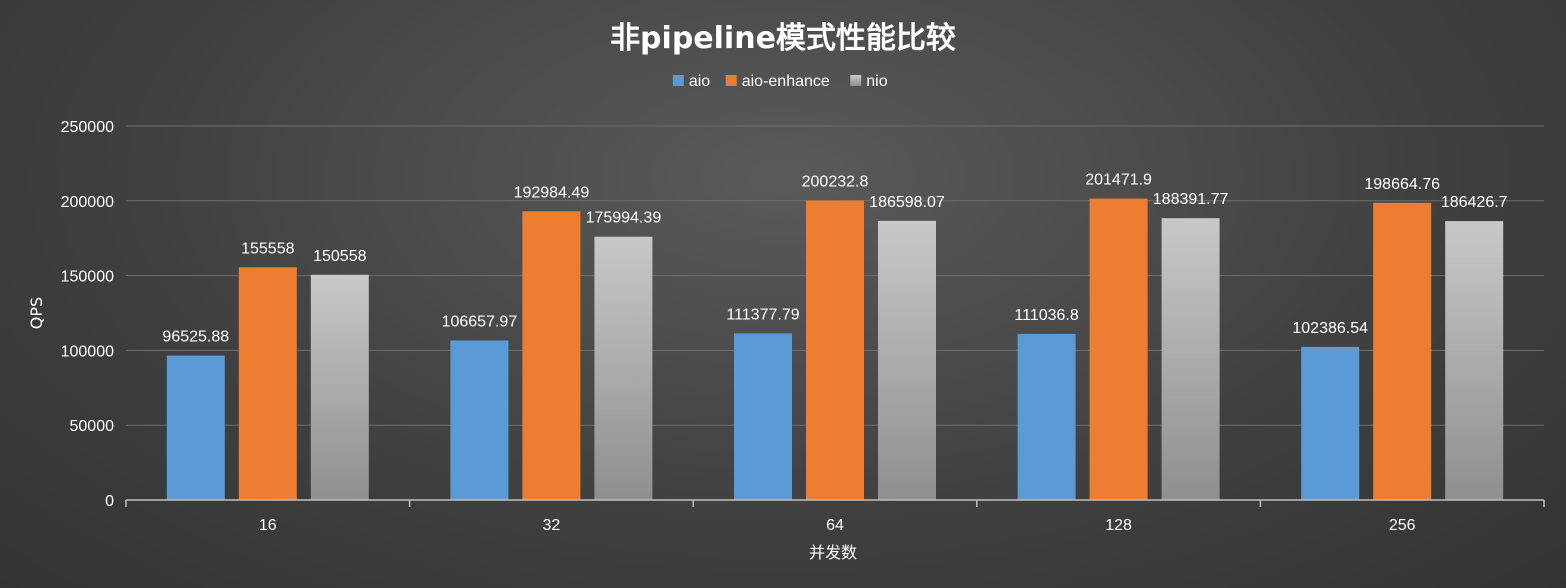 The height and width of the screenshot is (588, 1566). Describe the element at coordinates (552, 525) in the screenshot. I see `x-tick-label-32: 32` at that location.